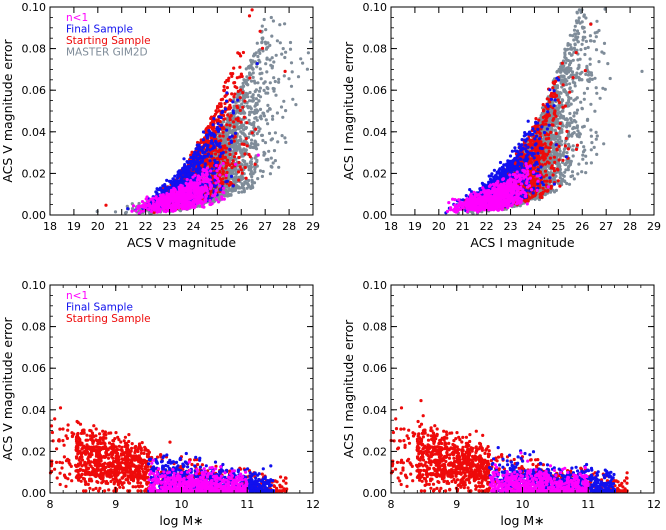 The height and width of the screenshot is (530, 666). Describe the element at coordinates (544, 111) in the screenshot. I see `data-points` at that location.